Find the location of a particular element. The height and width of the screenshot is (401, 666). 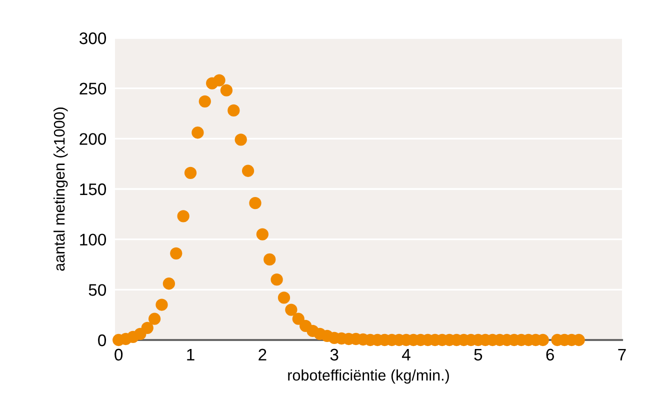

x-tick-label: 5 is located at coordinates (478, 354).